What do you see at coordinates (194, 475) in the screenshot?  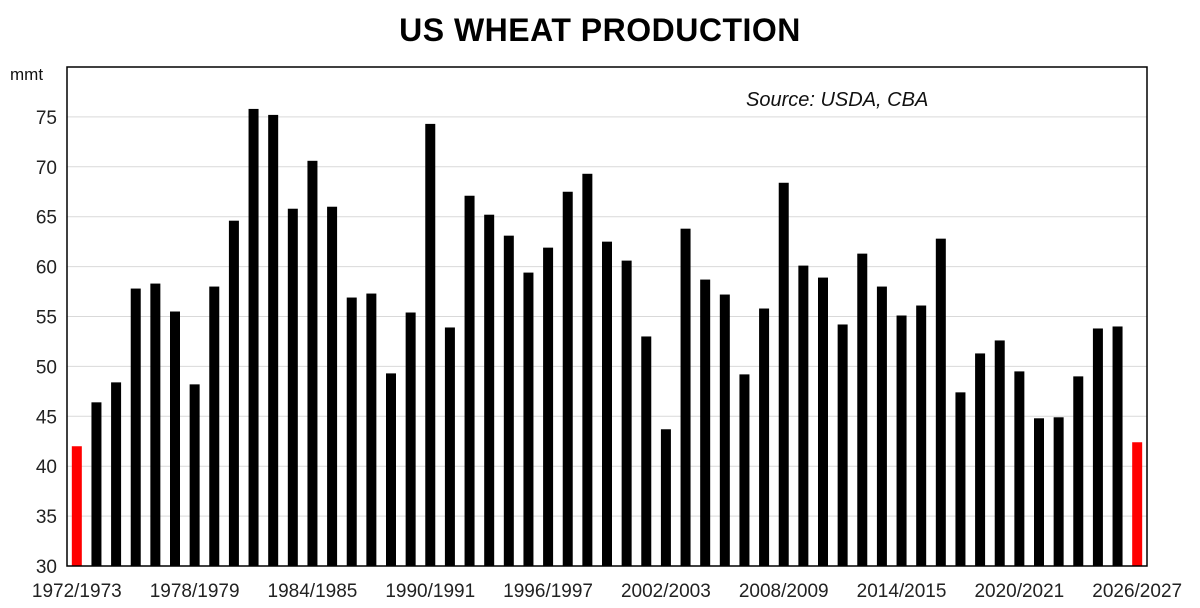 I see `bar-1978-1979` at bounding box center [194, 475].